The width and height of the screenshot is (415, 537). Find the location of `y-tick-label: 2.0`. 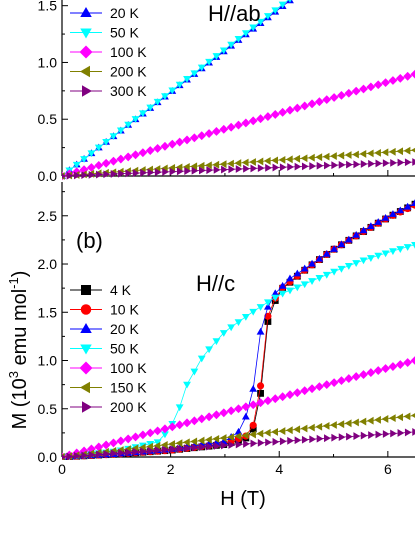

y-tick-label: 2.0 is located at coordinates (48, 264).